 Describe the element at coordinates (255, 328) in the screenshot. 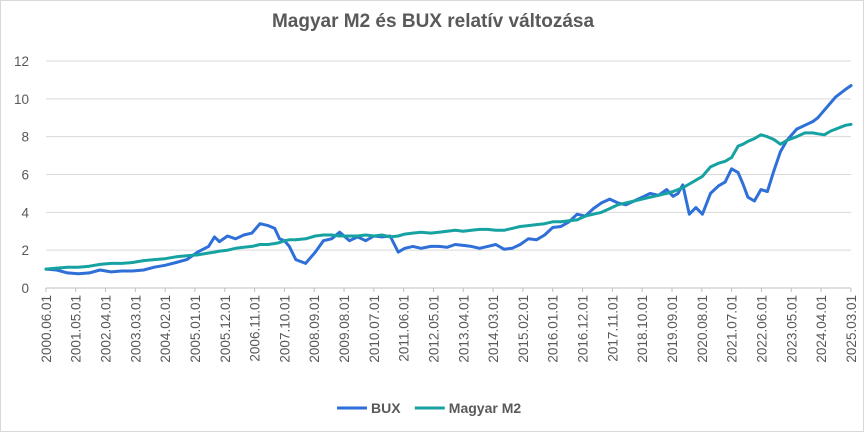

I see `x-tick-label: 2006.11.01` at that location.